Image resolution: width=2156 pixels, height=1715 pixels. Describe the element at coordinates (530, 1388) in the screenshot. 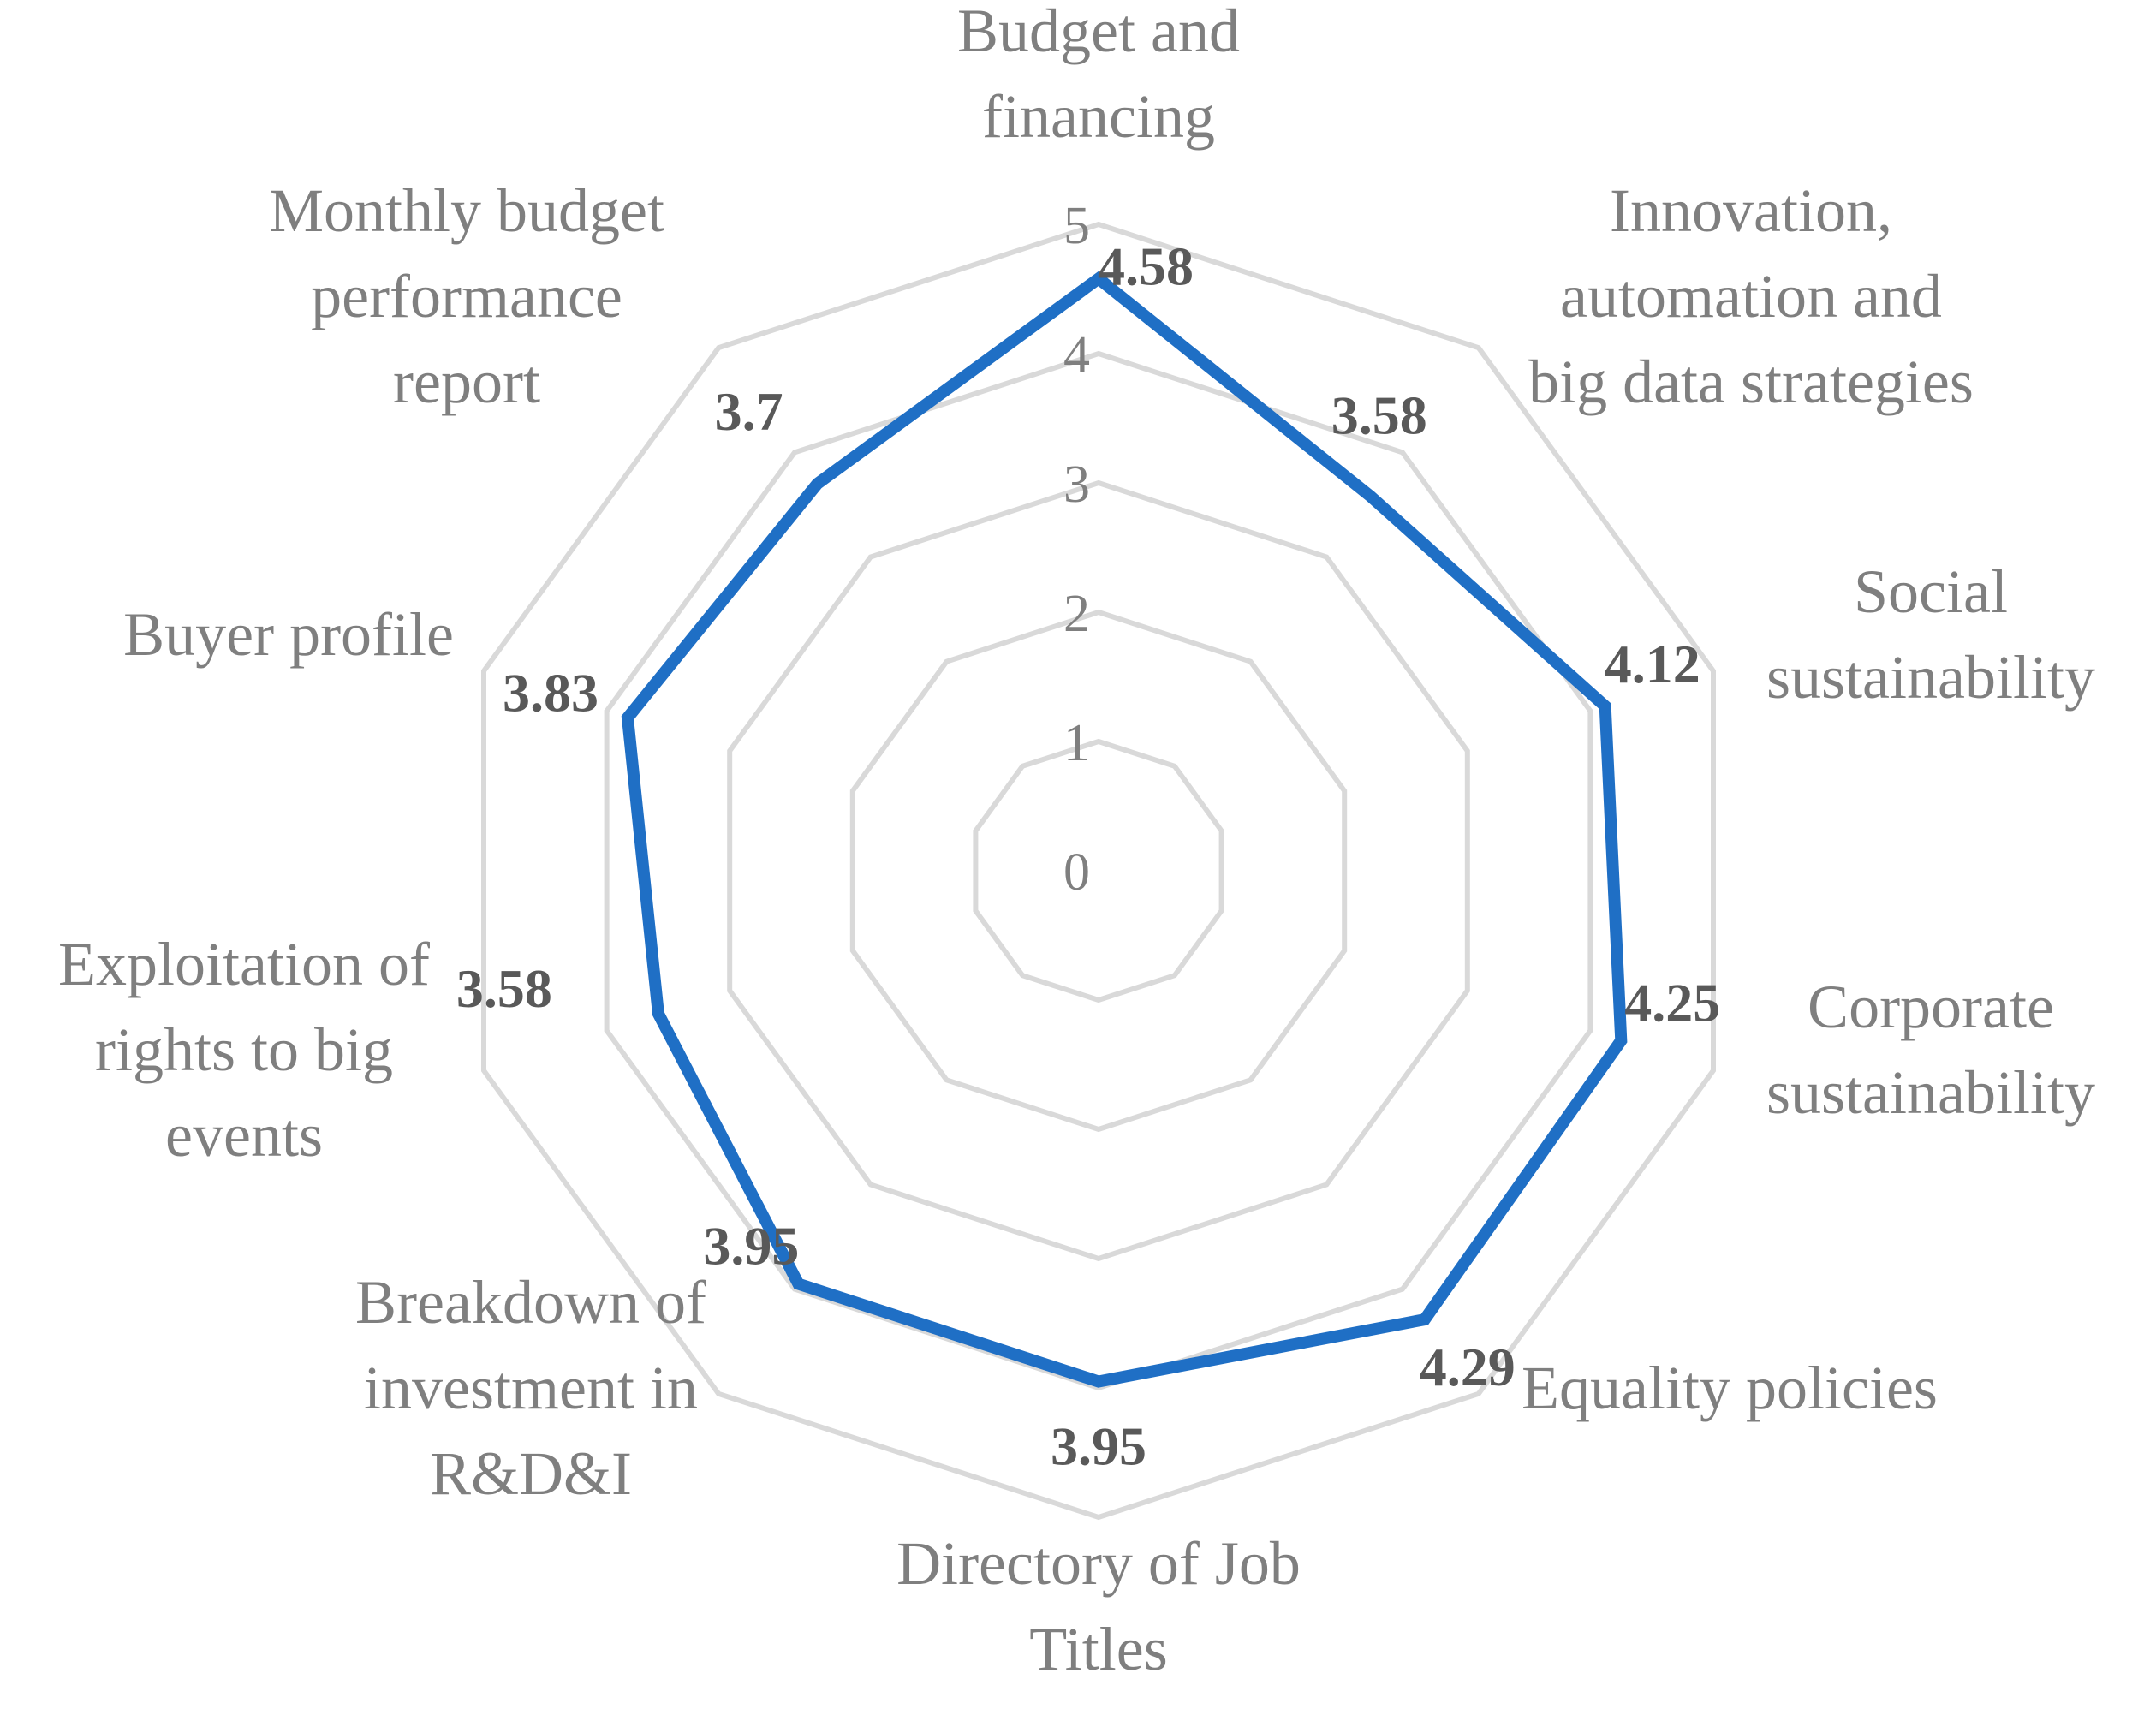

I see `category-label: Breakdown of investment in R&D&I` at that location.